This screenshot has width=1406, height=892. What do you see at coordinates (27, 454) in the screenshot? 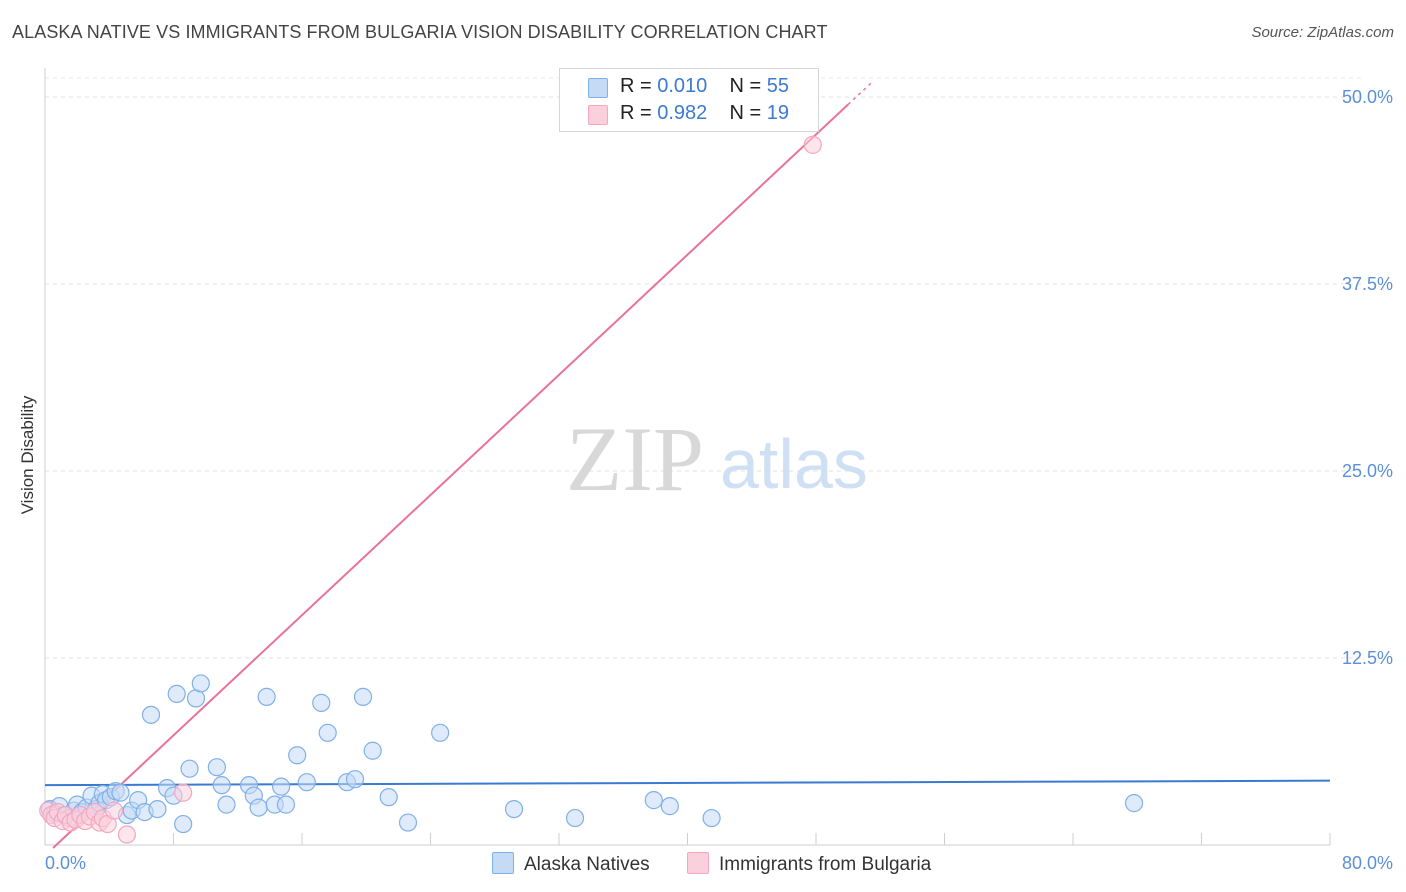
I see `y-axis-label: Vision Disability` at bounding box center [27, 454].